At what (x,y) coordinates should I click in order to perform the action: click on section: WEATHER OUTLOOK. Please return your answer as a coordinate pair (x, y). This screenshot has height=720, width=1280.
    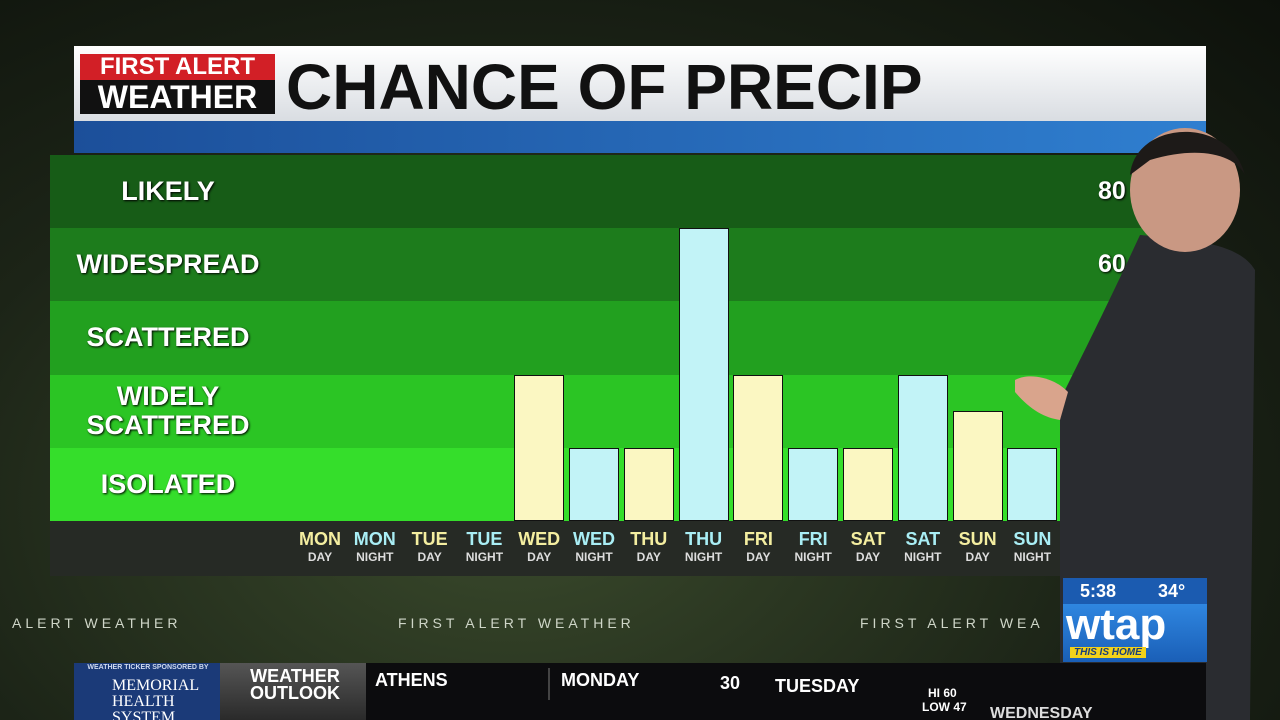
    Looking at the image, I should click on (295, 684).